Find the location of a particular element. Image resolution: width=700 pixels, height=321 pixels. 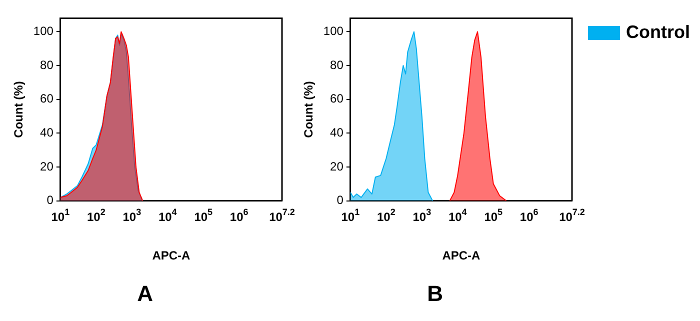

text: A is located at coordinates (145, 293).